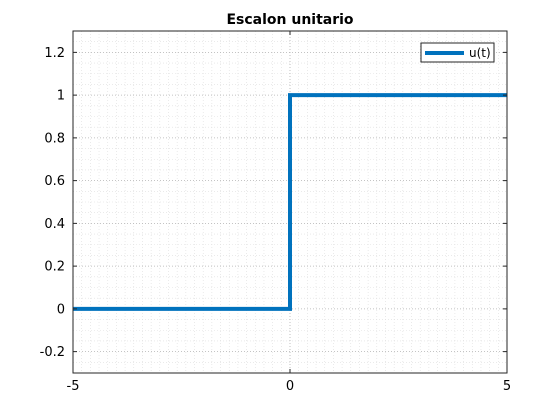 The width and height of the screenshot is (560, 420). Describe the element at coordinates (480, 53) in the screenshot. I see `legend-label-u-t: u(t)` at that location.